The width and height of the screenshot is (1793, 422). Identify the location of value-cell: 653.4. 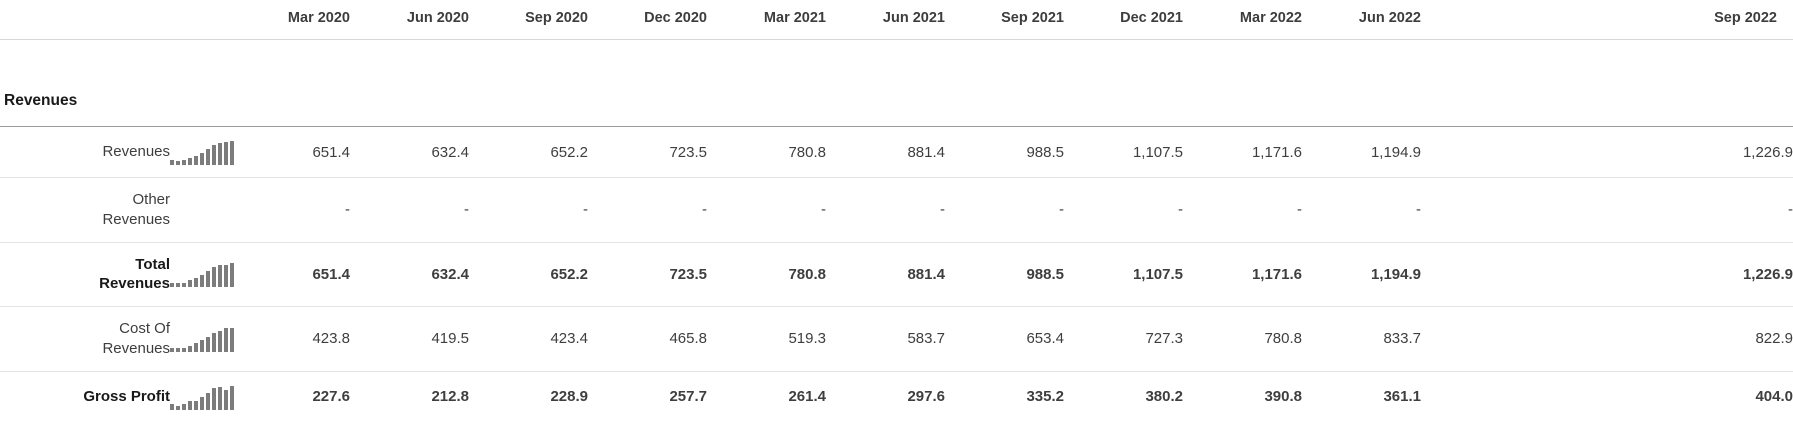
(1004, 339).